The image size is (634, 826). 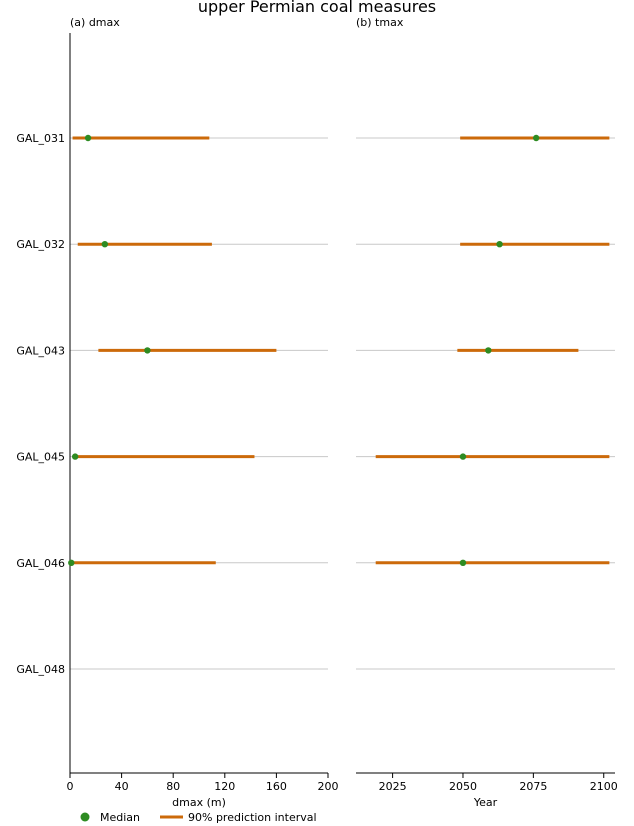 I want to click on category-label-gal-045: GAL_045, so click(x=40, y=457).